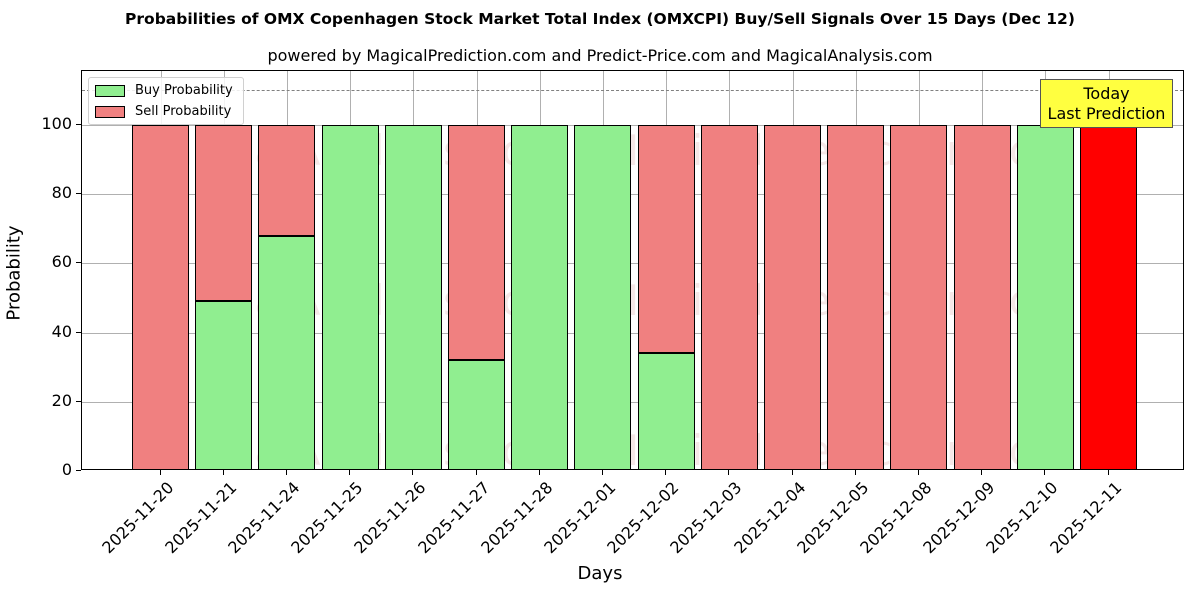 This screenshot has height=600, width=1200. I want to click on legend-item-buy: Buy Probability, so click(164, 90).